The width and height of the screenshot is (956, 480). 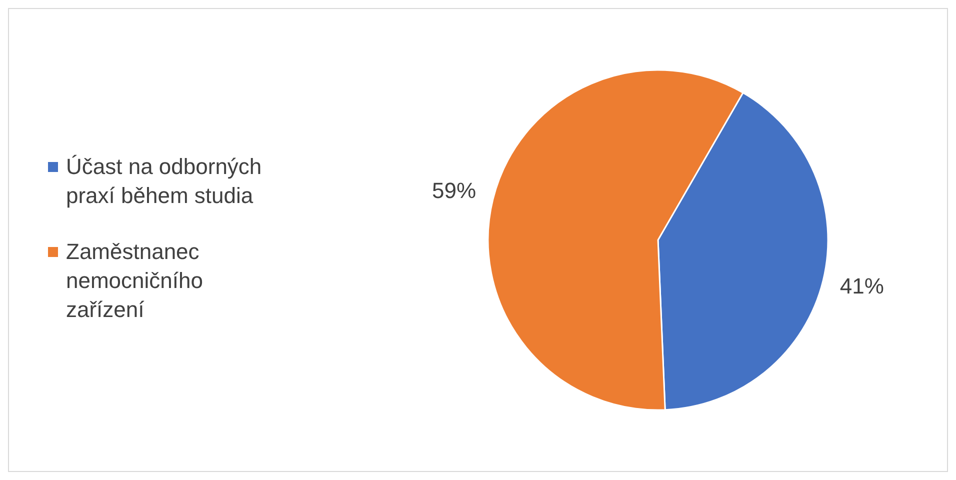 What do you see at coordinates (164, 181) in the screenshot?
I see `legend-label: Účast na odborných praxí během studia` at bounding box center [164, 181].